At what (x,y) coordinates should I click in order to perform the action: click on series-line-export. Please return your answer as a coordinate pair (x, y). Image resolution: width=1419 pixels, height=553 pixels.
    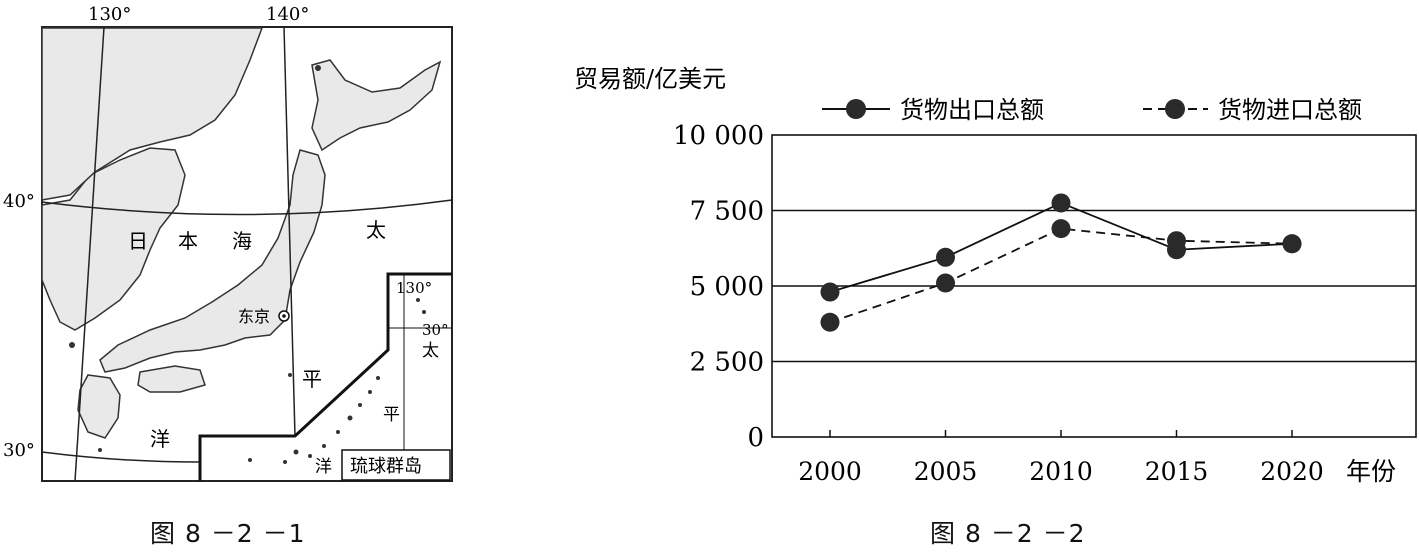
    Looking at the image, I should click on (1061, 247).